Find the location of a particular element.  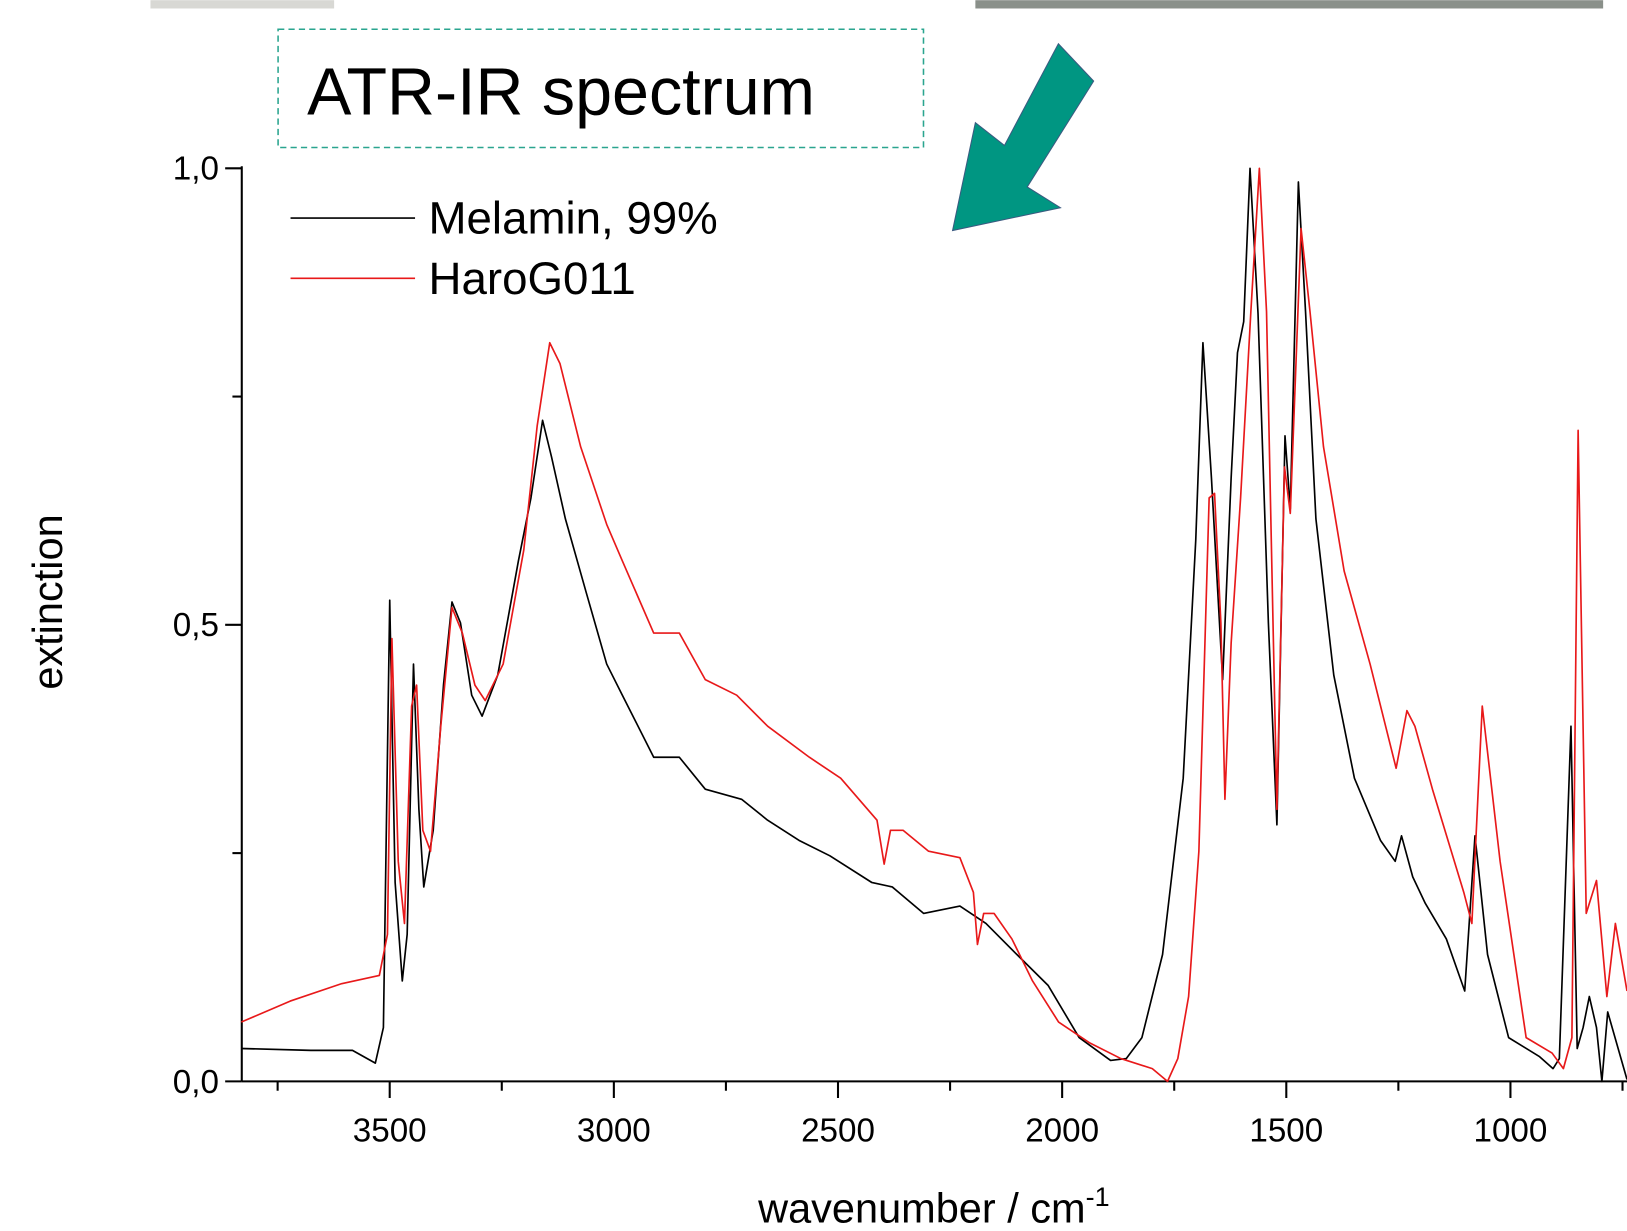

y-axis-label: extinction is located at coordinates (47, 601).